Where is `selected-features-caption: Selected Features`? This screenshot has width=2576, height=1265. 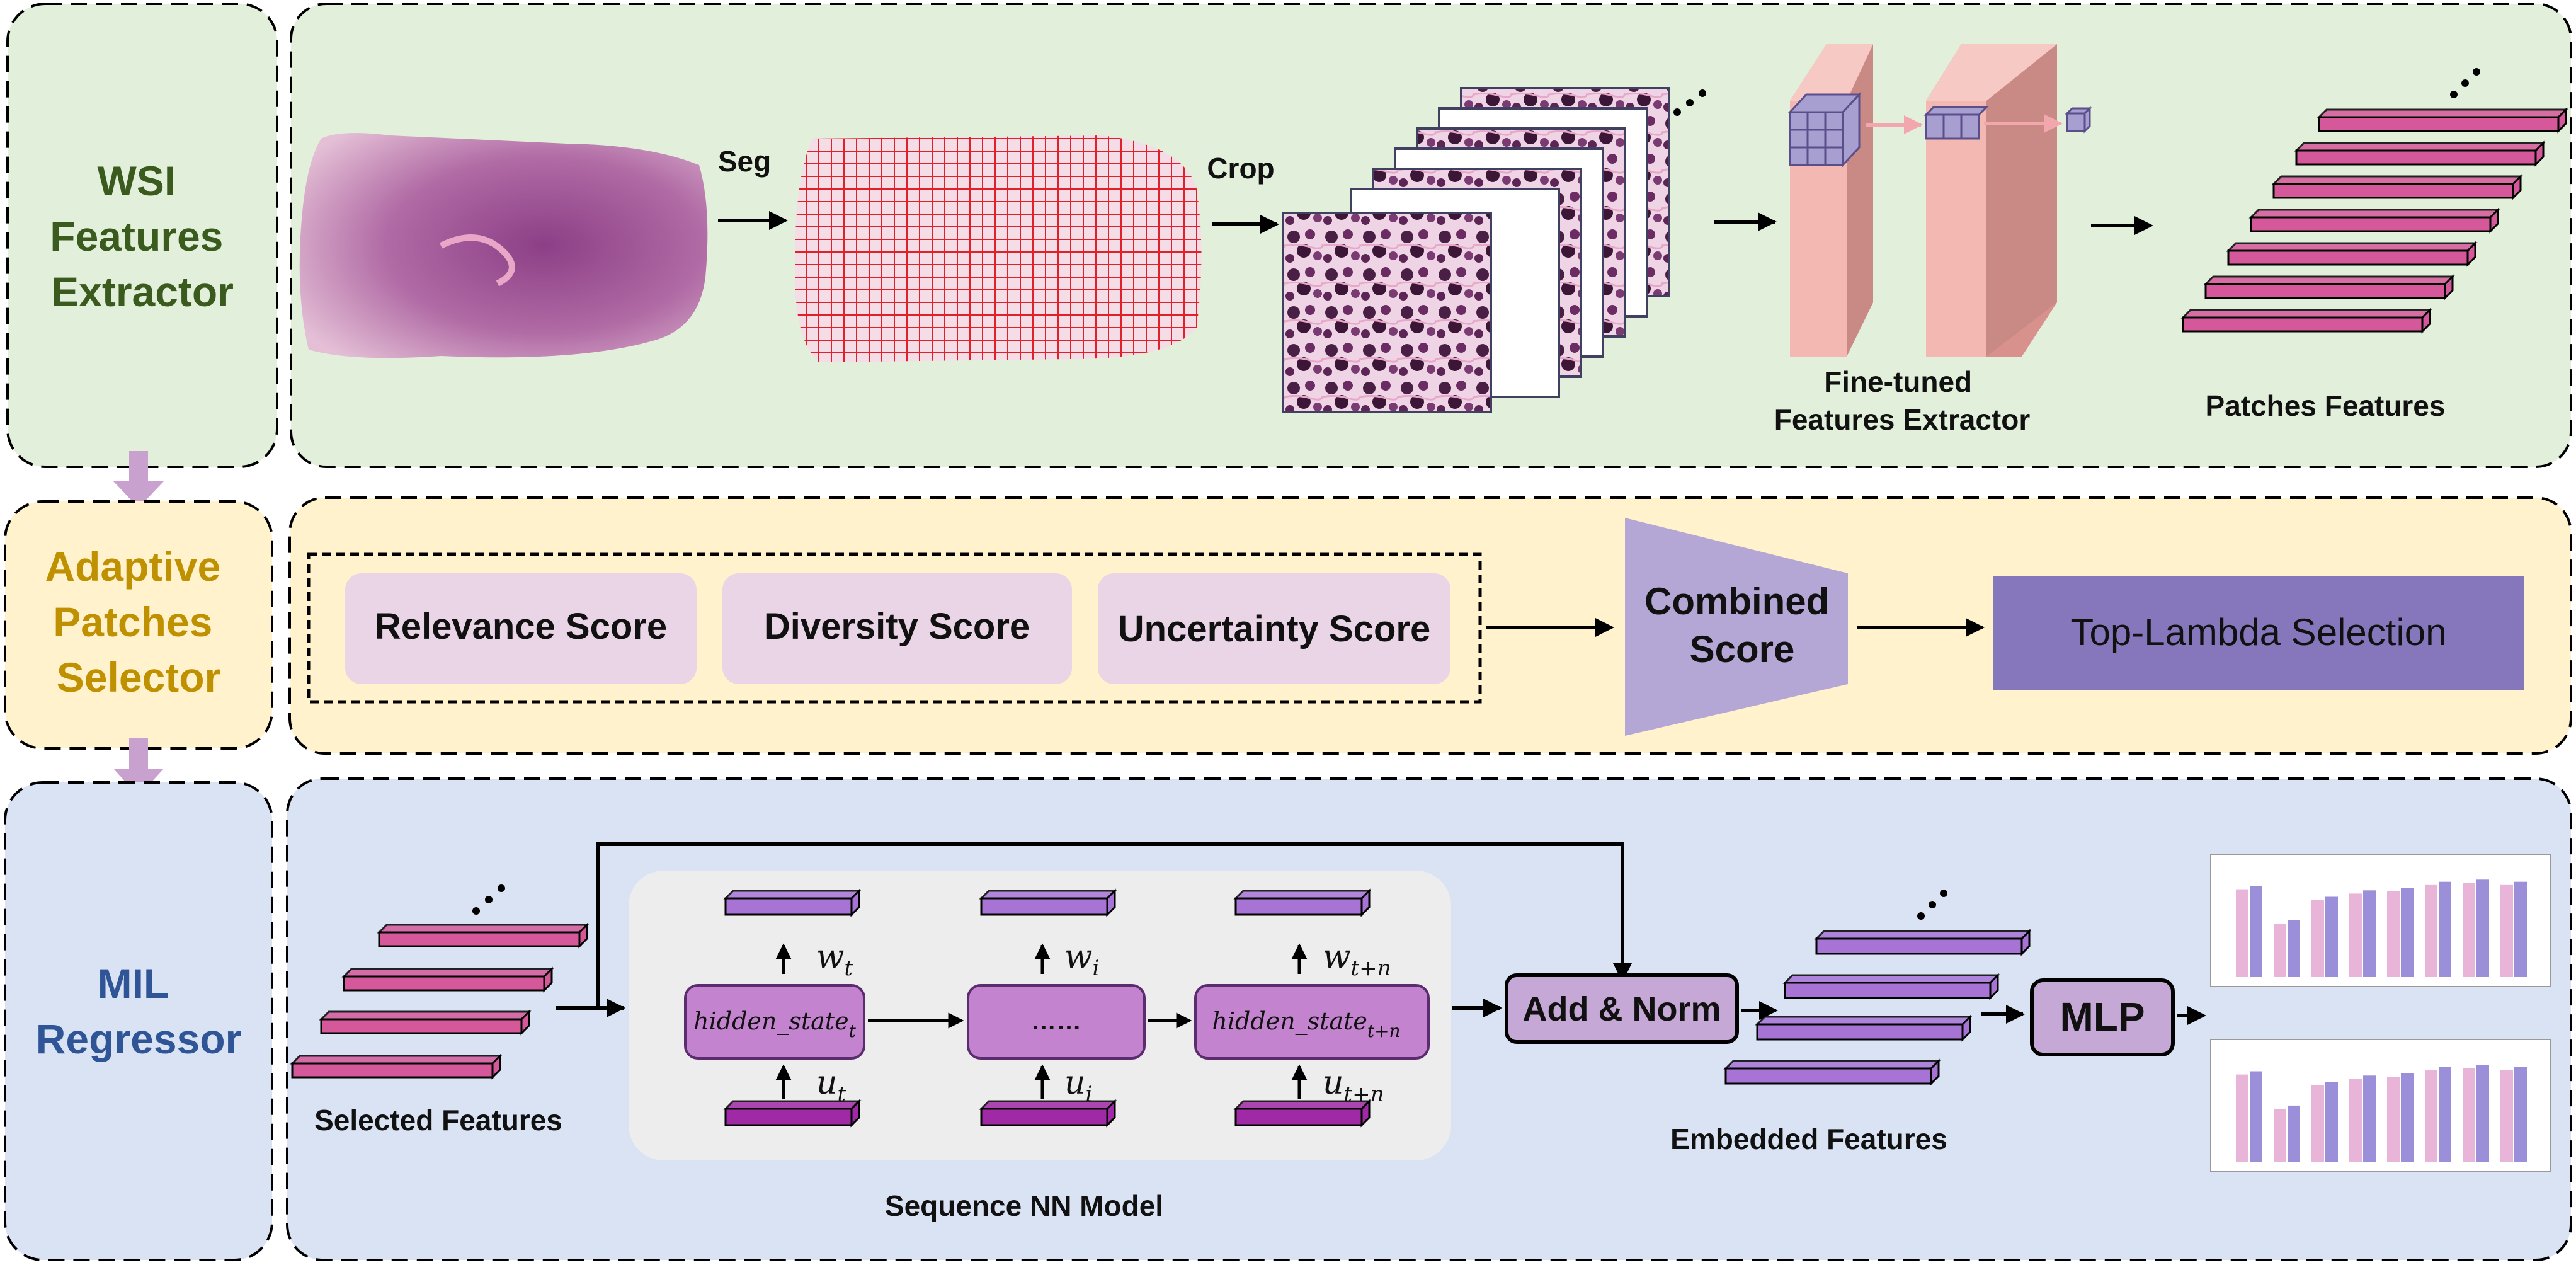 selected-features-caption: Selected Features is located at coordinates (438, 1120).